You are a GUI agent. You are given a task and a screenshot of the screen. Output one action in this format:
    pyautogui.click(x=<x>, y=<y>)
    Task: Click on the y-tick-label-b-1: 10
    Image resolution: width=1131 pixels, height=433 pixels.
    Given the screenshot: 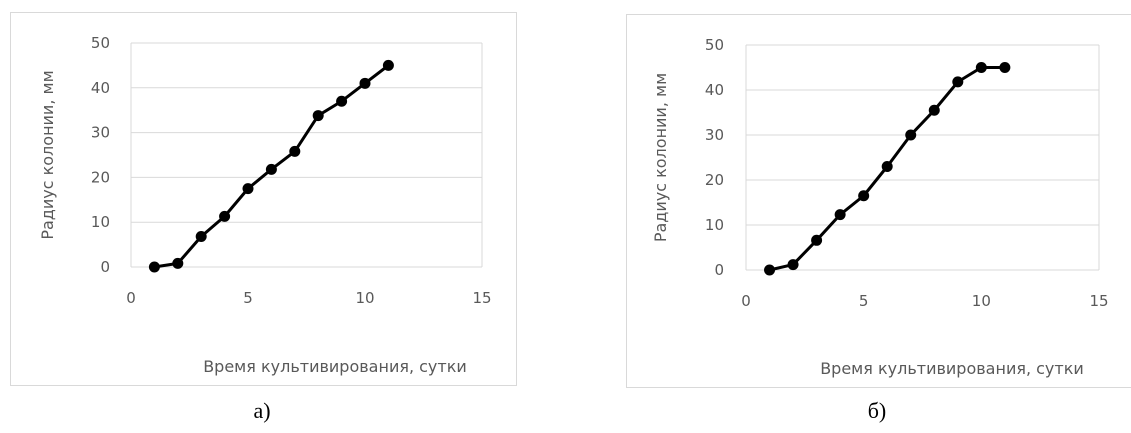 What is the action you would take?
    pyautogui.click(x=714, y=225)
    